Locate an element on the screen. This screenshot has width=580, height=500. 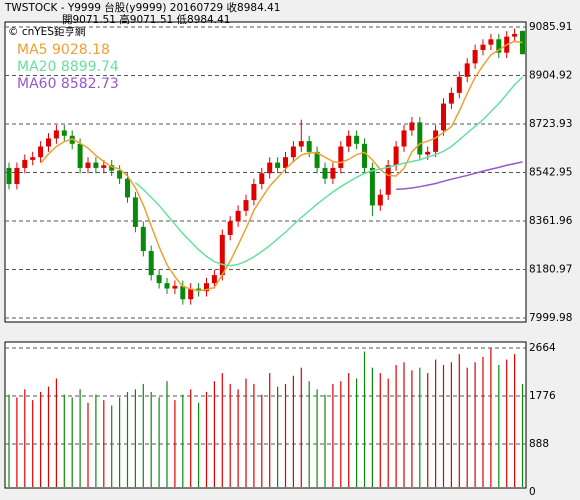
y-tick-label: 9085.91 is located at coordinates (550, 27).